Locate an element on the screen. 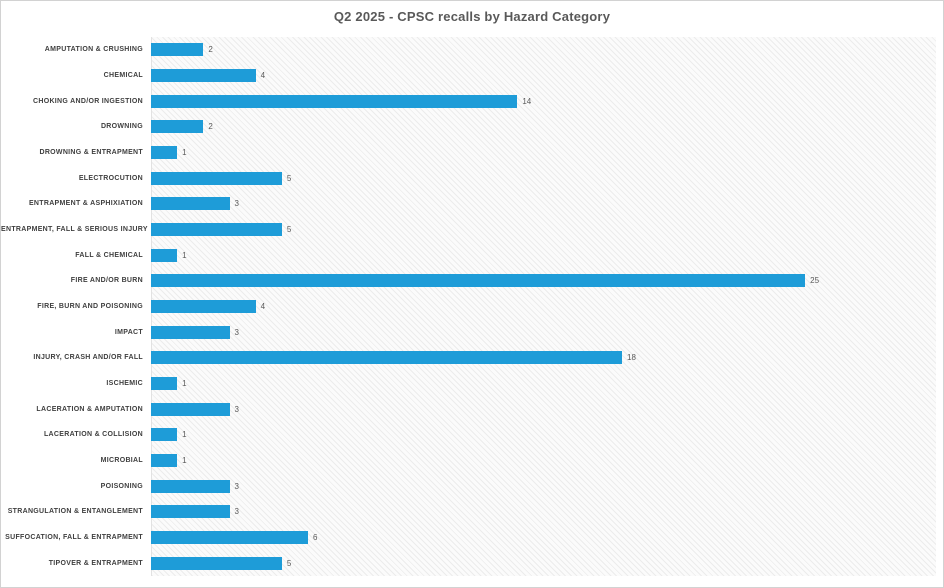 This screenshot has height=588, width=944. category-label: SUFFOCATION, FALL & ENTRAPMENT is located at coordinates (74, 538).